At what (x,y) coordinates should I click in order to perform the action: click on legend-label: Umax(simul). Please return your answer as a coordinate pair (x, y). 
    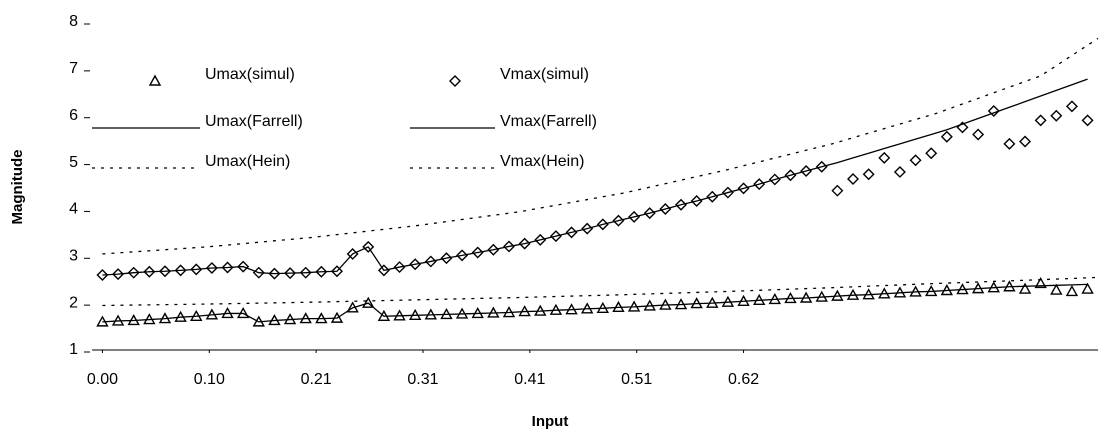
    Looking at the image, I should click on (250, 74).